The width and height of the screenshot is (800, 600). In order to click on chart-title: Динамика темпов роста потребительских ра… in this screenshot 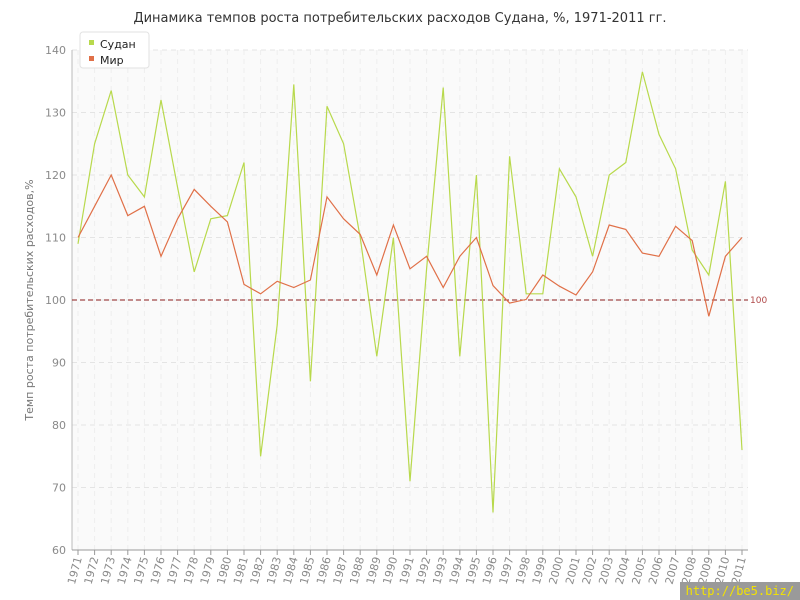, I will do `click(399, 18)`.